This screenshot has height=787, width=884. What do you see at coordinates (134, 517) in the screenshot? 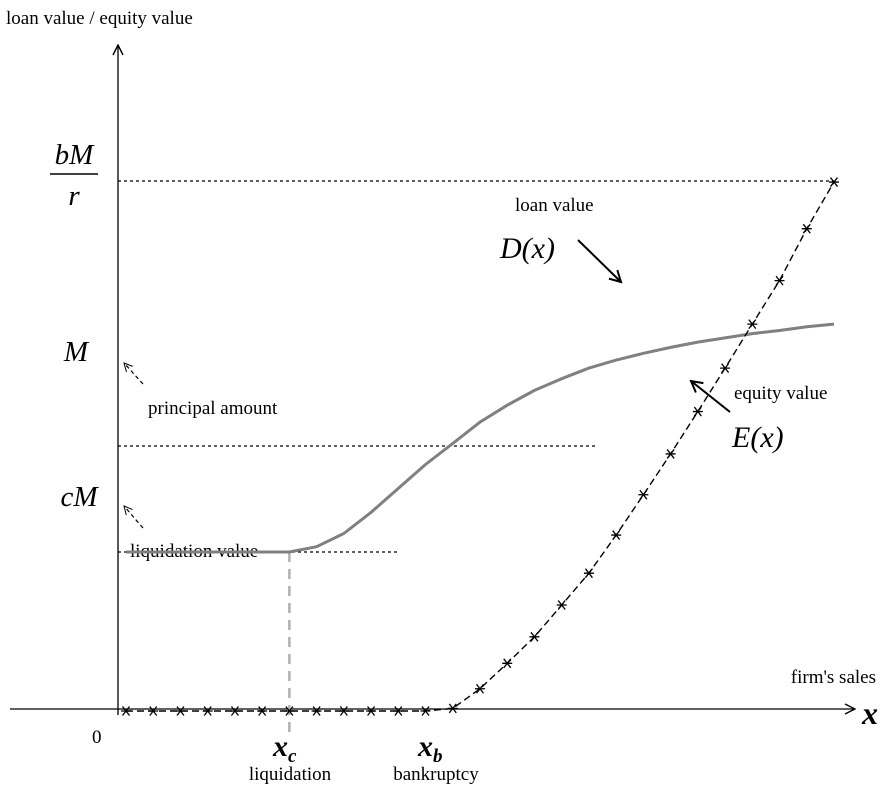
I see `liquidation-value-pointer` at bounding box center [134, 517].